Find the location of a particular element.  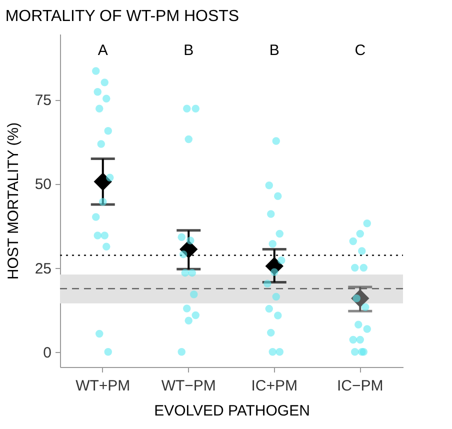

y-tick-label: 25 is located at coordinates (43, 269).